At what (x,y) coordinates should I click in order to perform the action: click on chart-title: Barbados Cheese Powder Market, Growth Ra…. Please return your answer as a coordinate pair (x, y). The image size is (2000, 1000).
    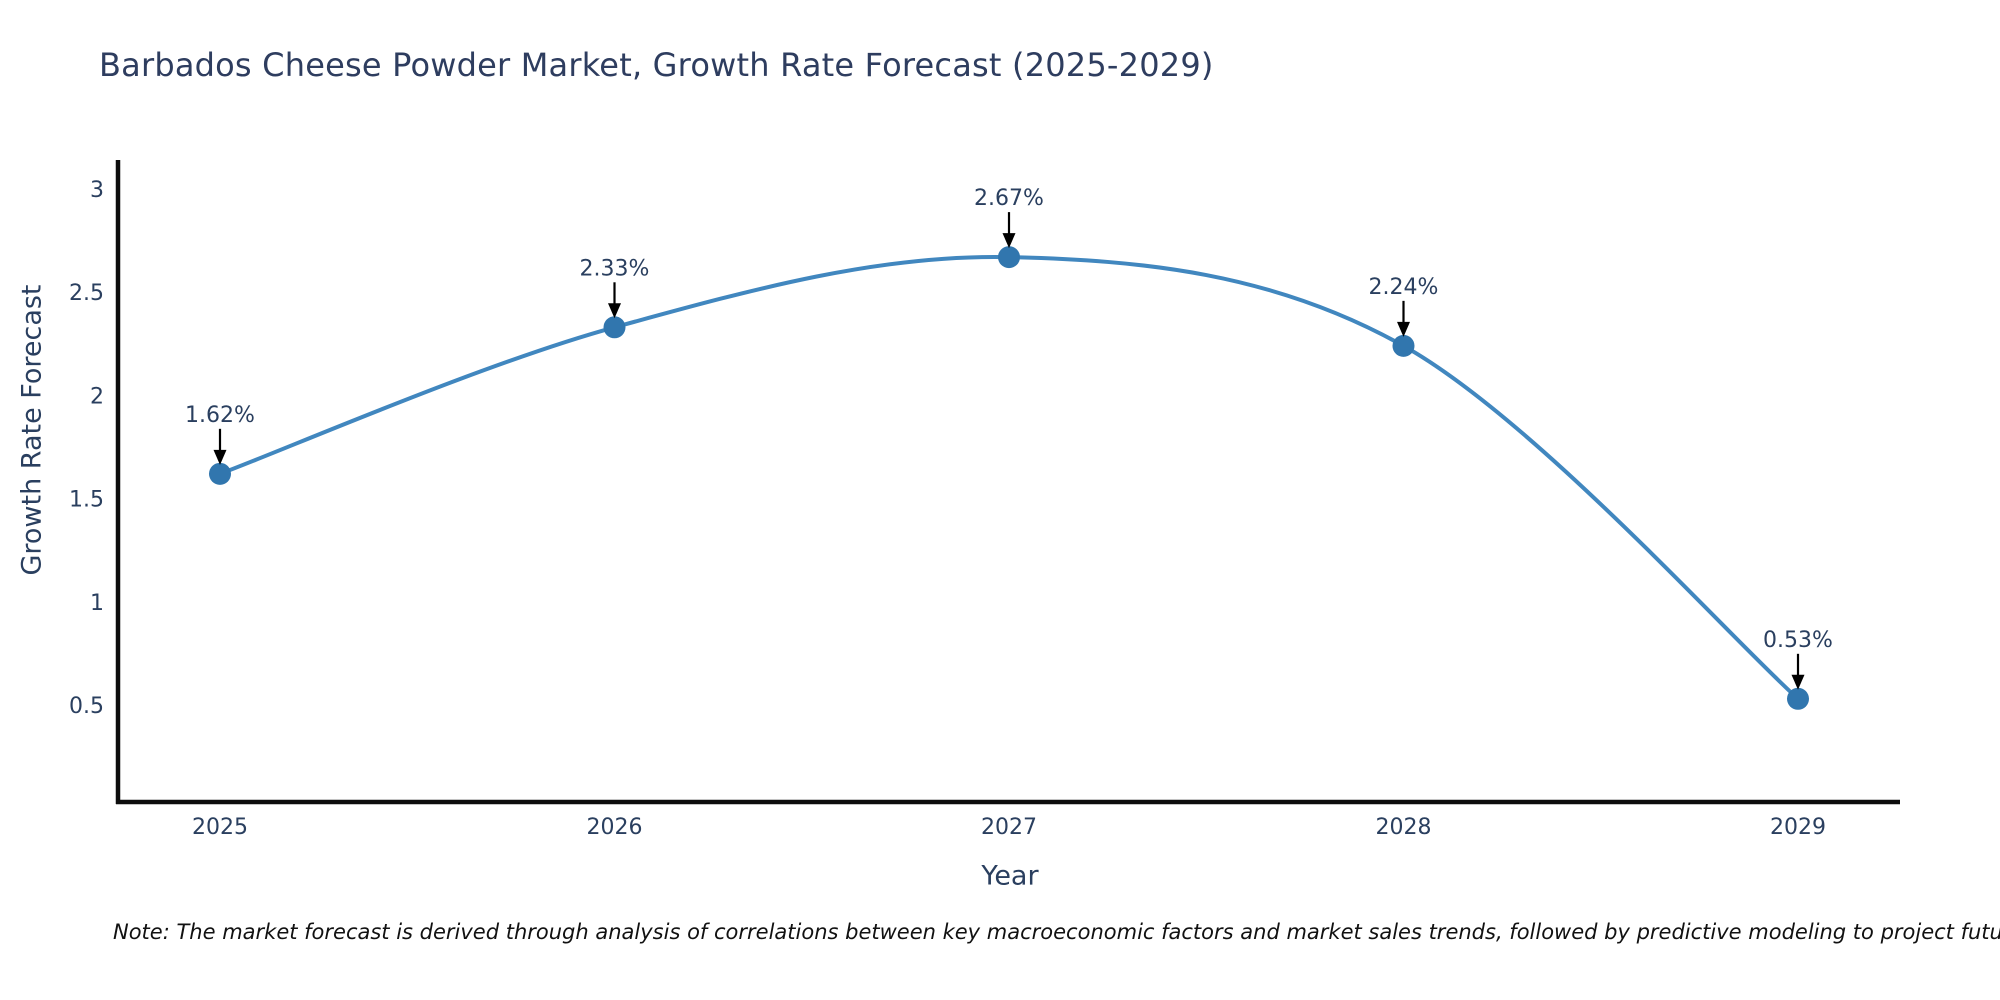
    Looking at the image, I should click on (656, 65).